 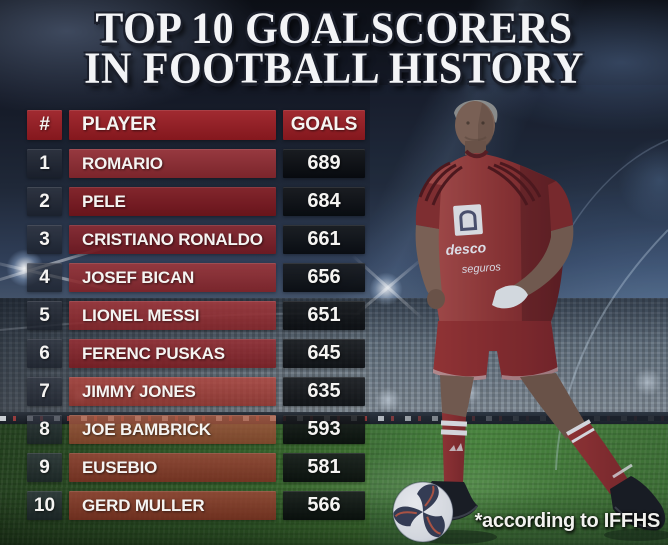 I want to click on goals-cell: 684, so click(x=324, y=201).